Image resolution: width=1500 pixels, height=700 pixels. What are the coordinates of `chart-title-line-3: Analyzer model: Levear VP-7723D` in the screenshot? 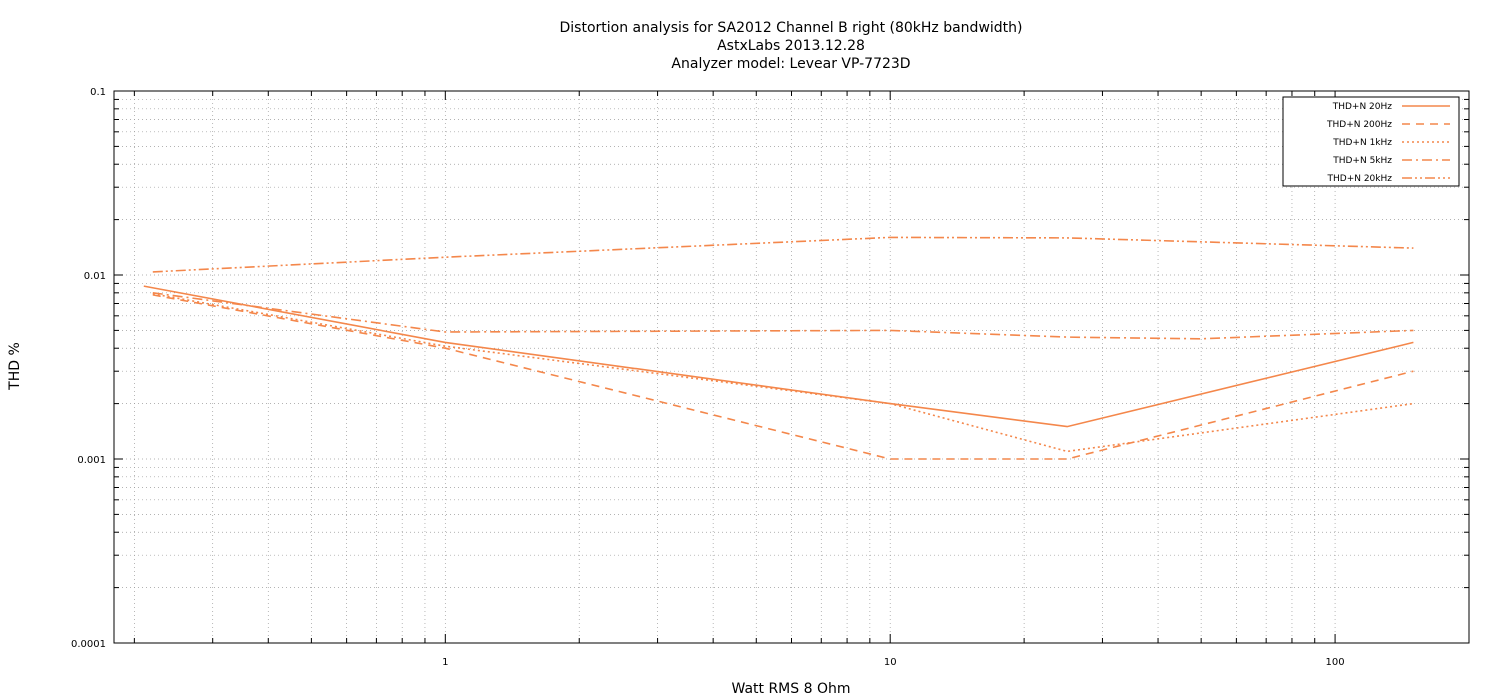 It's located at (790, 64).